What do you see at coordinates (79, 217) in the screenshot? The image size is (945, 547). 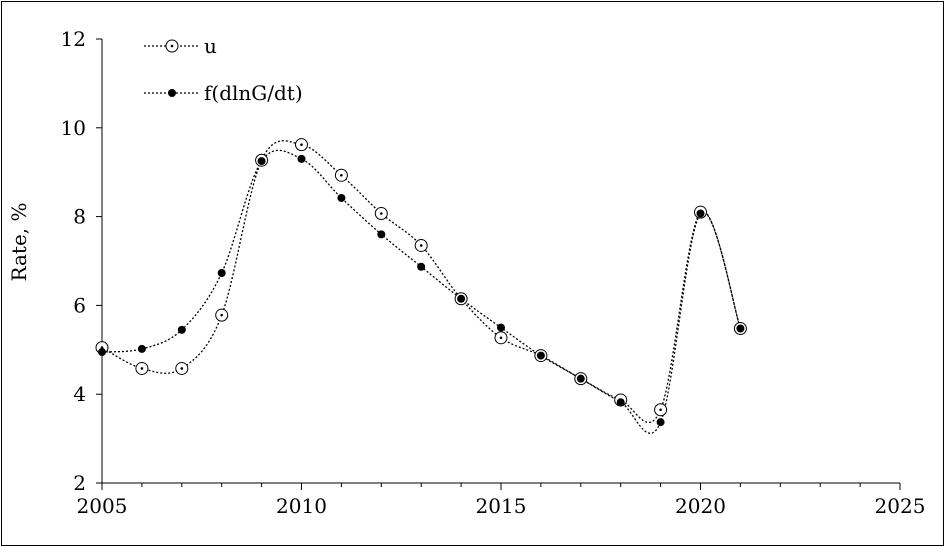 I see `y-tick-label: 8` at bounding box center [79, 217].